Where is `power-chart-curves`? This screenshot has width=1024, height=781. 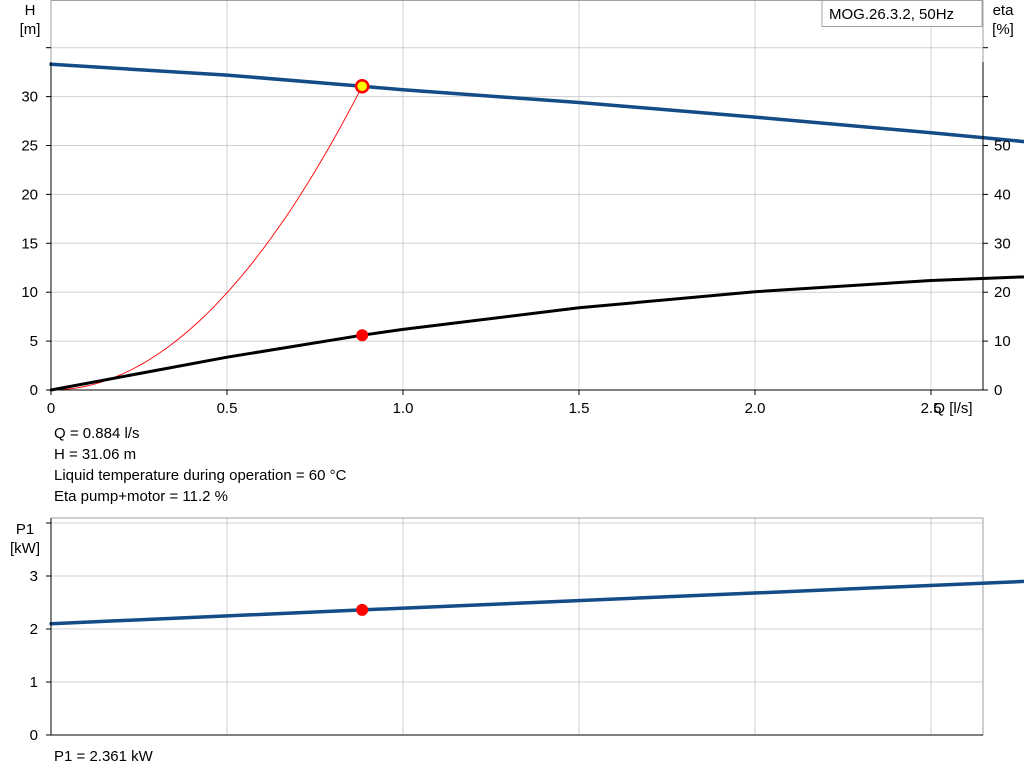 power-chart-curves is located at coordinates (536, 602).